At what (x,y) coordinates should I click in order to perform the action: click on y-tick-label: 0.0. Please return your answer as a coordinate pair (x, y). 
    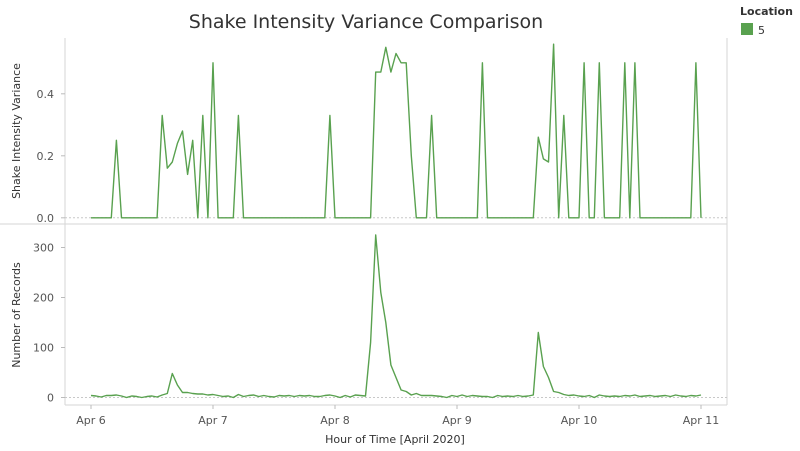
    Looking at the image, I should click on (46, 218).